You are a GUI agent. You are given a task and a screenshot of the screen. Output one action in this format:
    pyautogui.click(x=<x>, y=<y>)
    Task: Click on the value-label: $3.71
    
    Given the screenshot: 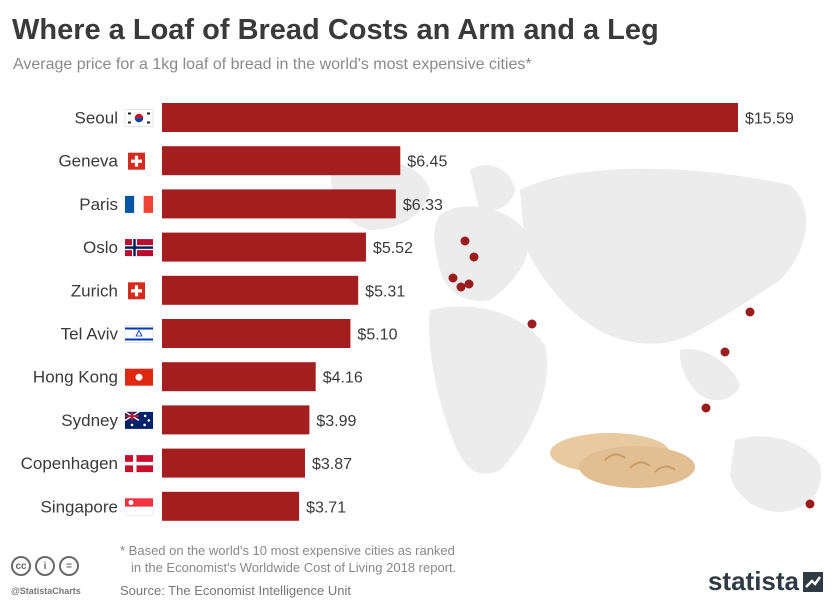 What is the action you would take?
    pyautogui.click(x=326, y=507)
    